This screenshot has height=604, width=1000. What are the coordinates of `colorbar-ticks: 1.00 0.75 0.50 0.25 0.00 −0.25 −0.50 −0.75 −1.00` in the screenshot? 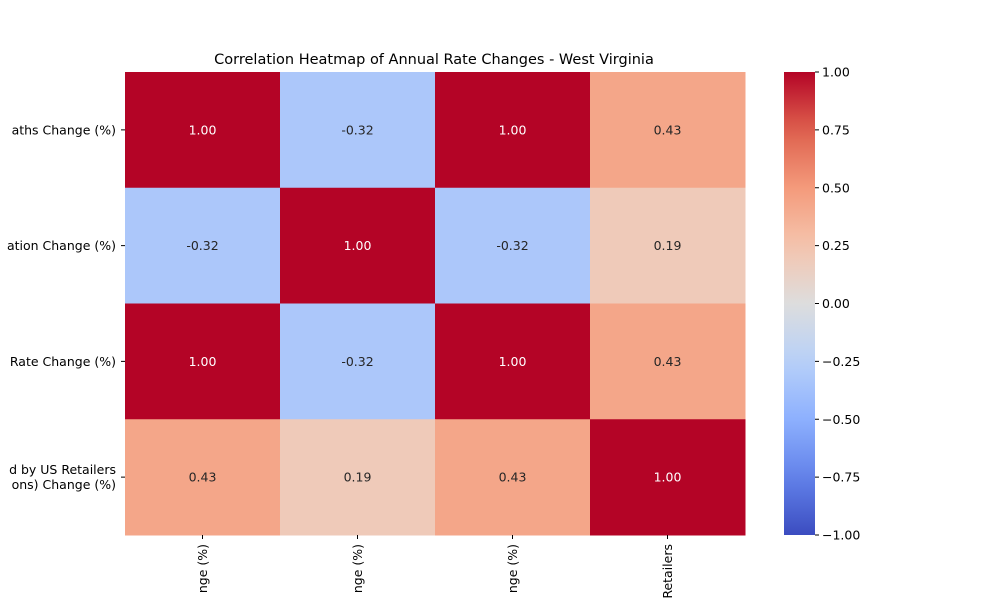 It's located at (837, 304).